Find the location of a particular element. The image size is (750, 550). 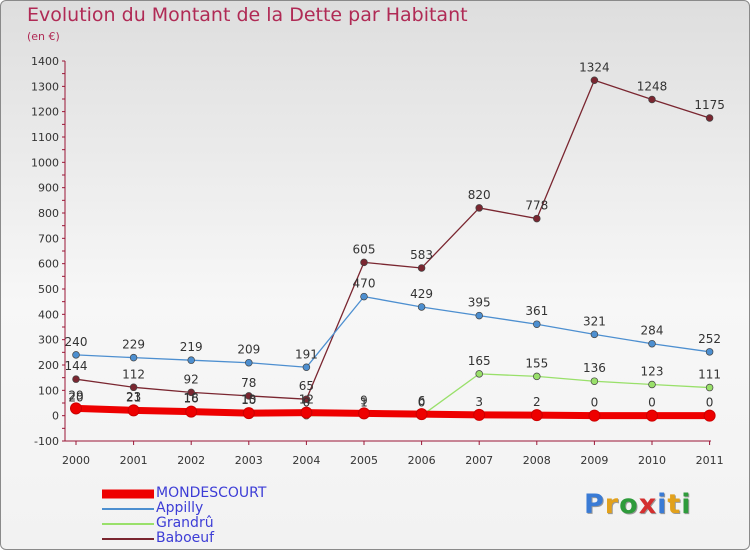

series-line-mondescourt is located at coordinates (393, 412).